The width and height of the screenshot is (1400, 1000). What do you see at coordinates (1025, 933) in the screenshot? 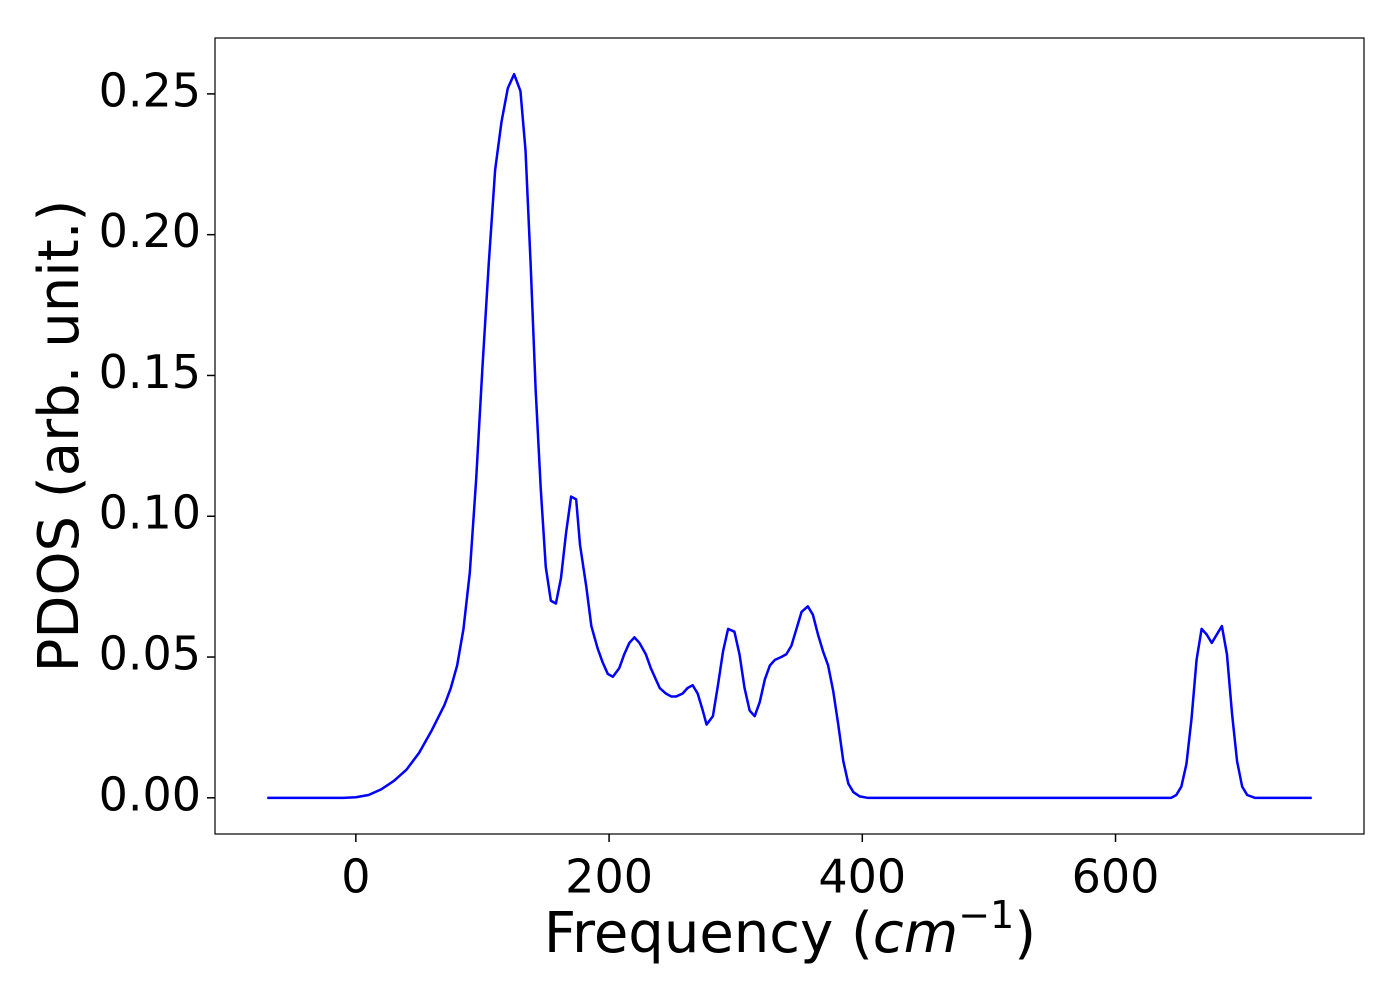
I see `x-label-part: )` at bounding box center [1025, 933].